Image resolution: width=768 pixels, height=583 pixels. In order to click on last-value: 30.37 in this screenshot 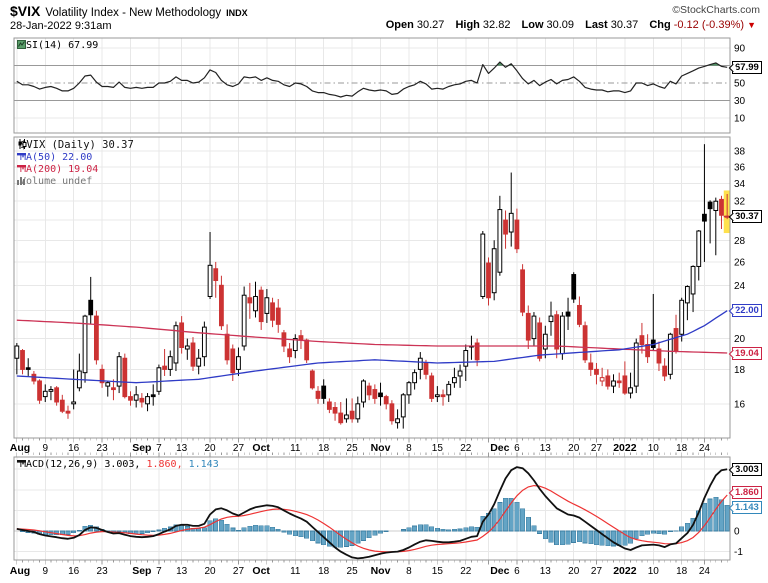, I will do `click(624, 25)`.